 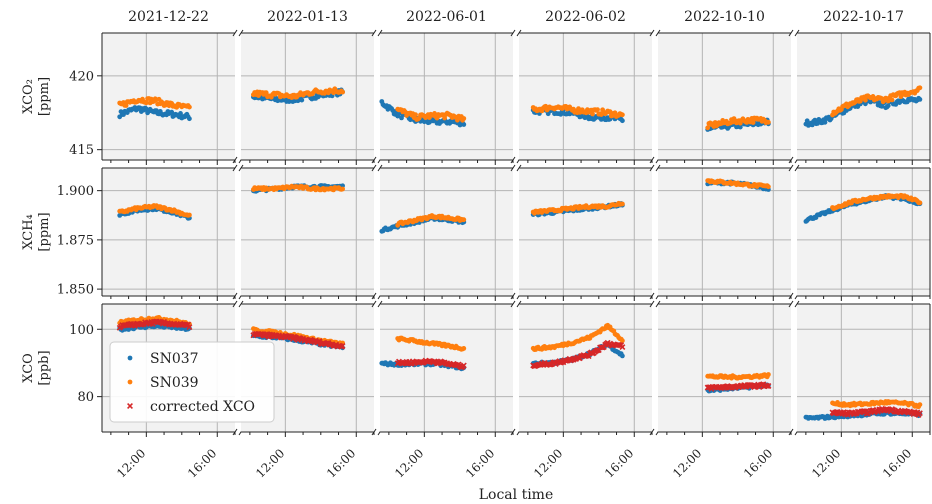 What do you see at coordinates (75, 290) in the screenshot?
I see `y-tick-label: 1.850` at bounding box center [75, 290].